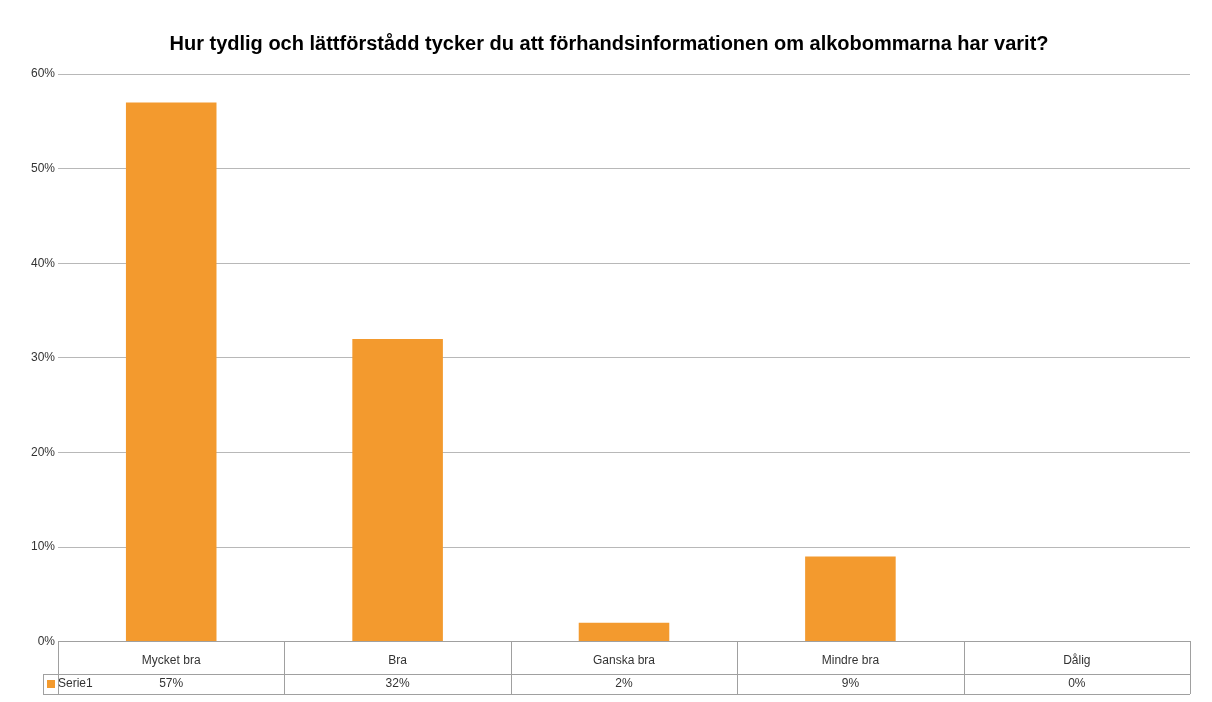 The height and width of the screenshot is (702, 1212). Describe the element at coordinates (43, 357) in the screenshot. I see `y-tick-label: 30%` at that location.